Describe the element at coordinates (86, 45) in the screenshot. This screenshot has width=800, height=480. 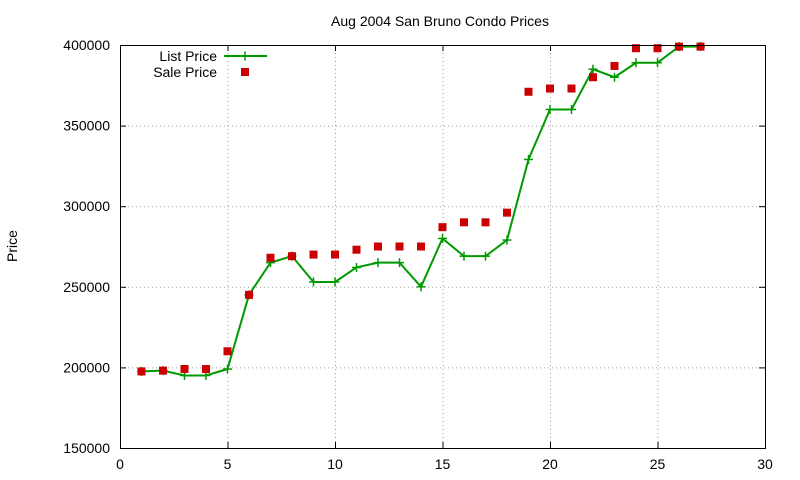
I see `y-tick-label: 400000` at that location.